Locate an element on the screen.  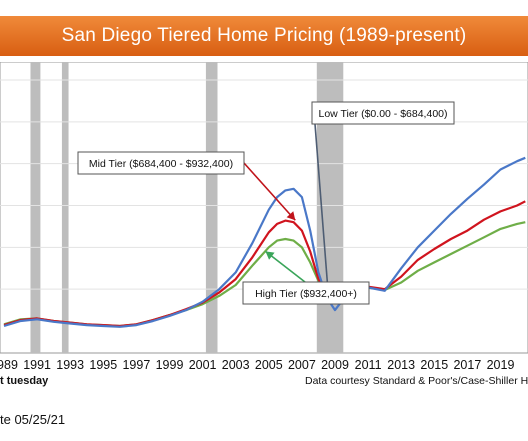
x-tick-label: 1991 is located at coordinates (37, 365).